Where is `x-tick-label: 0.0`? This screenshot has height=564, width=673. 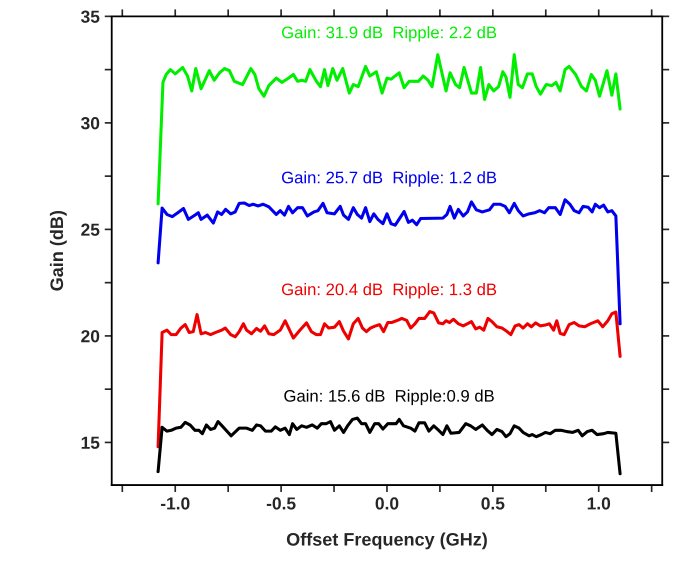
x-tick-label: 0.0 is located at coordinates (387, 503).